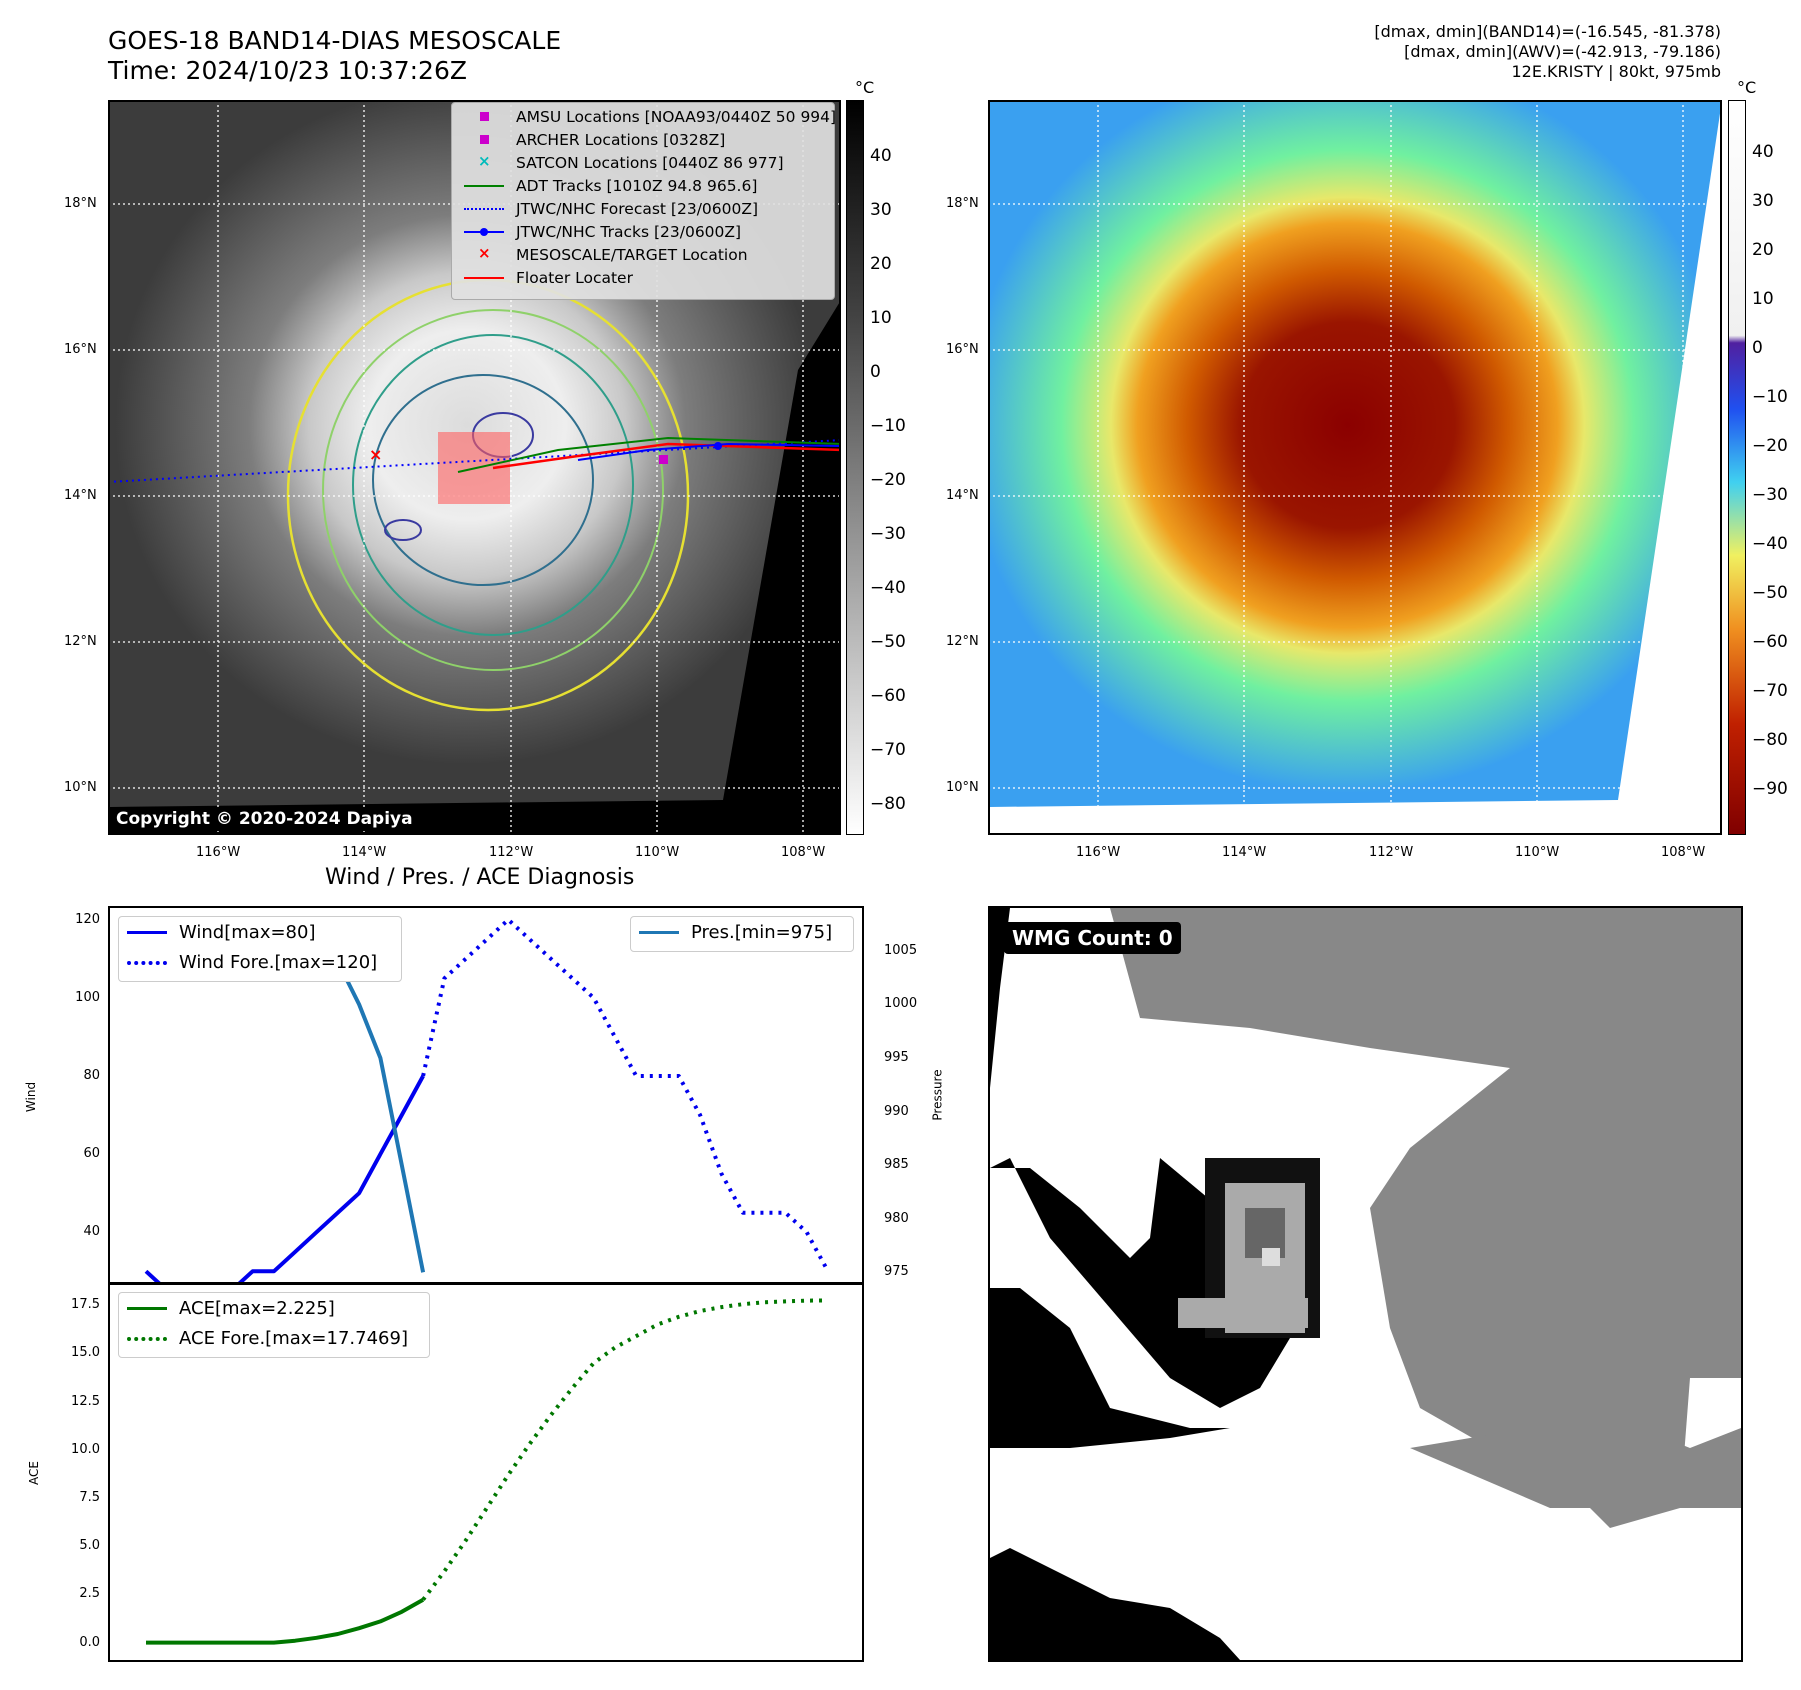 This screenshot has width=1801, height=1690. Describe the element at coordinates (33, 1473) in the screenshot. I see `ace-axis-label: ACE` at that location.